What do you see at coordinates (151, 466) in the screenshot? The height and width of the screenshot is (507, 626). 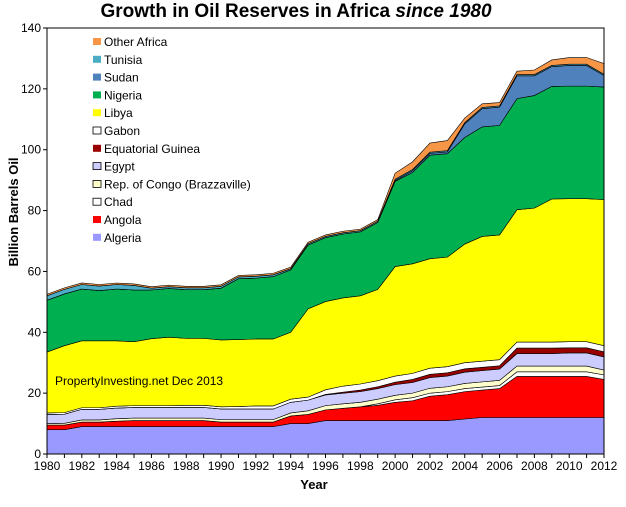 I see `x-tick-label: 1986` at bounding box center [151, 466].